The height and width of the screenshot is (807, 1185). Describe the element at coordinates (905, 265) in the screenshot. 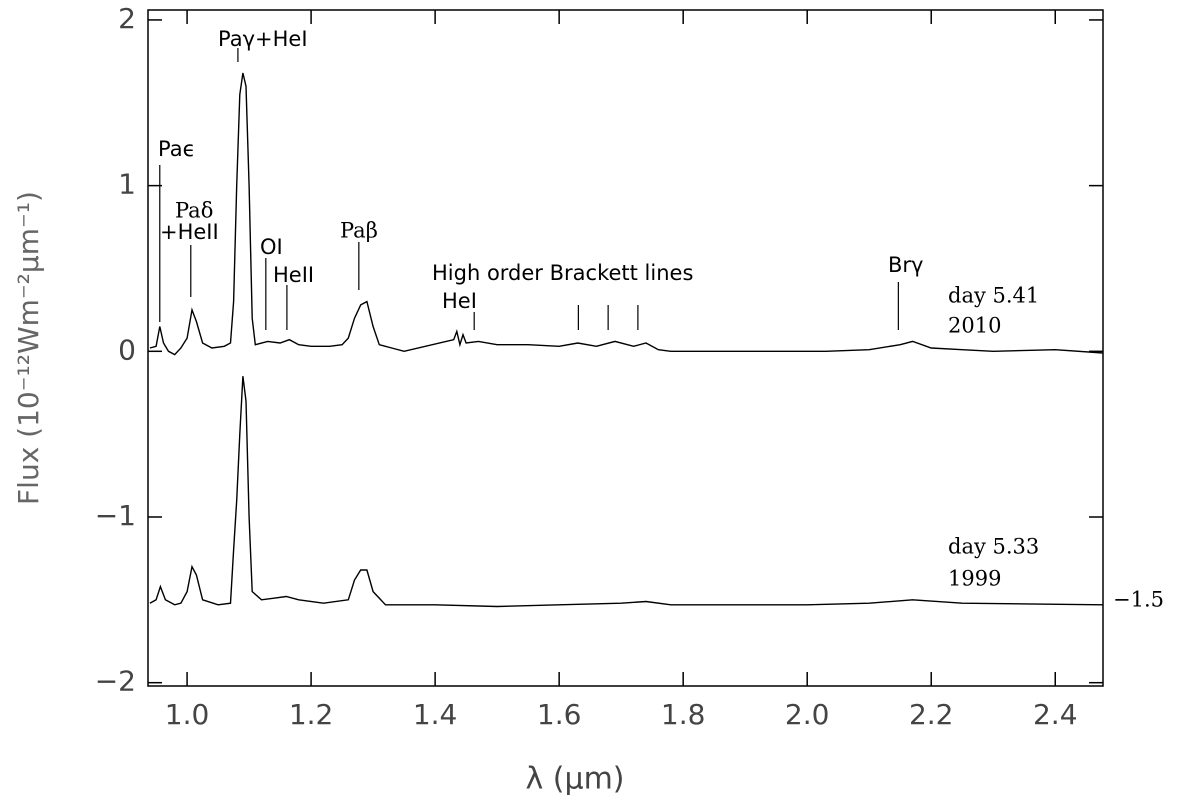

I see `line-annotation: Brγ` at that location.